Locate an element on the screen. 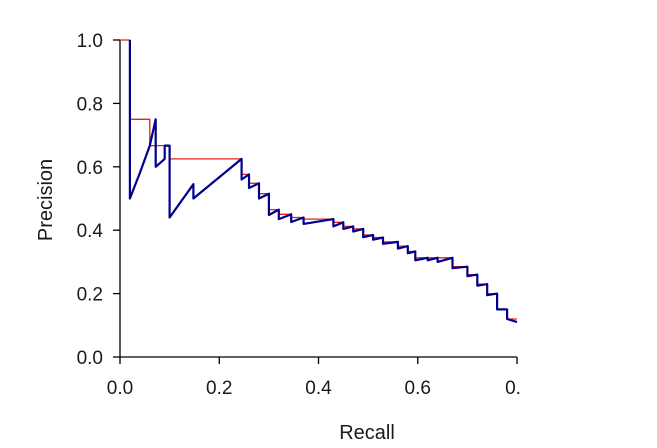  x-tick-label: 0. is located at coordinates (513, 388).